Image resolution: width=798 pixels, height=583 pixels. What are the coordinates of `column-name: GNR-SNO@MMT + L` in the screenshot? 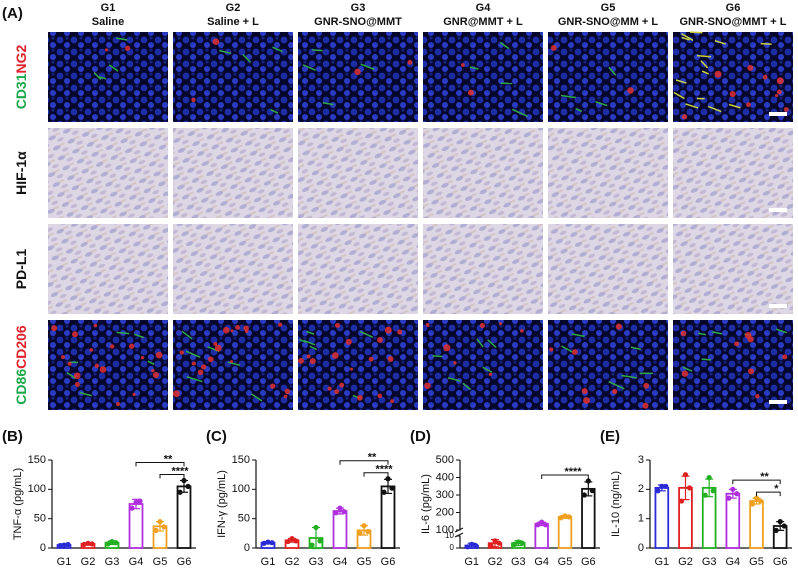 It's located at (733, 22).